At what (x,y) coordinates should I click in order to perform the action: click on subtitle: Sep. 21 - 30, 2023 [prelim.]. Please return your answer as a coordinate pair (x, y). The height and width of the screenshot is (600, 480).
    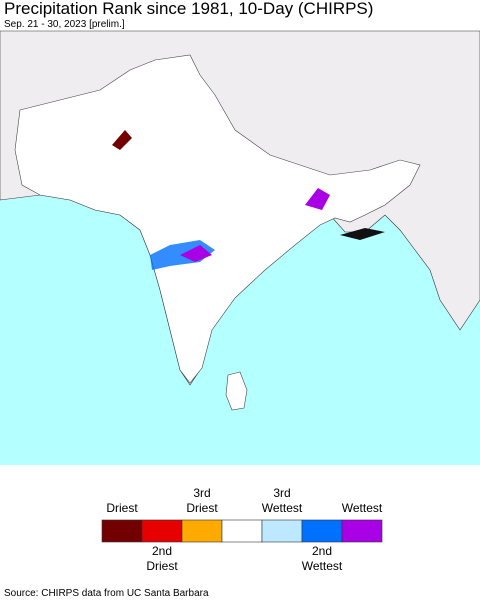
    Looking at the image, I should click on (64, 24).